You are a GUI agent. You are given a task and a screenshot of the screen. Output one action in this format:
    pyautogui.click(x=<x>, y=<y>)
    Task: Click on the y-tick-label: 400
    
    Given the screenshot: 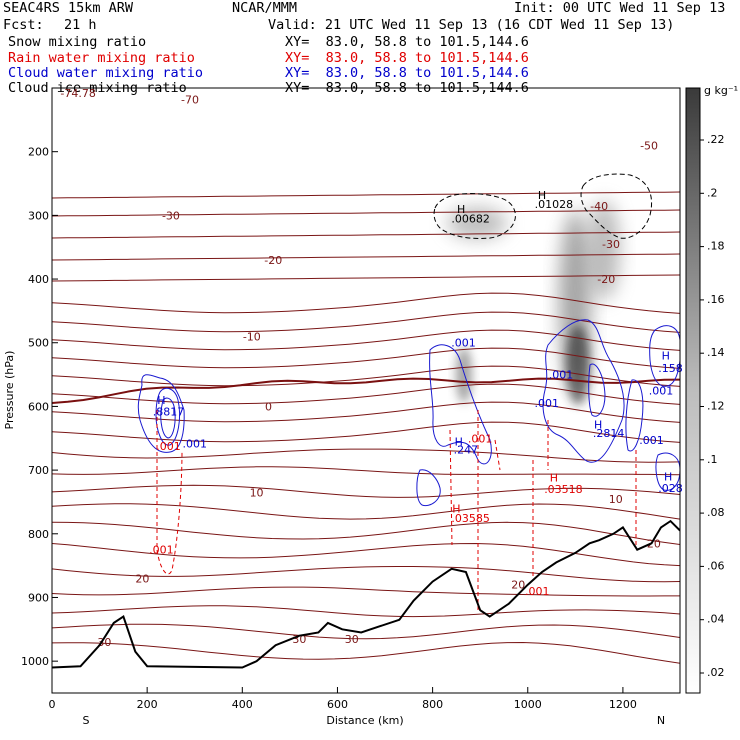 What is the action you would take?
    pyautogui.click(x=38, y=279)
    